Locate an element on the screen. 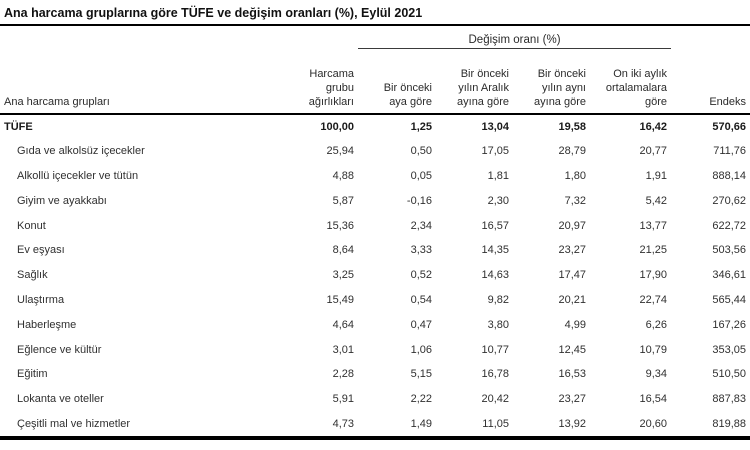 The width and height of the screenshot is (750, 450). cell-yearly-change: 17,47 is located at coordinates (572, 275).